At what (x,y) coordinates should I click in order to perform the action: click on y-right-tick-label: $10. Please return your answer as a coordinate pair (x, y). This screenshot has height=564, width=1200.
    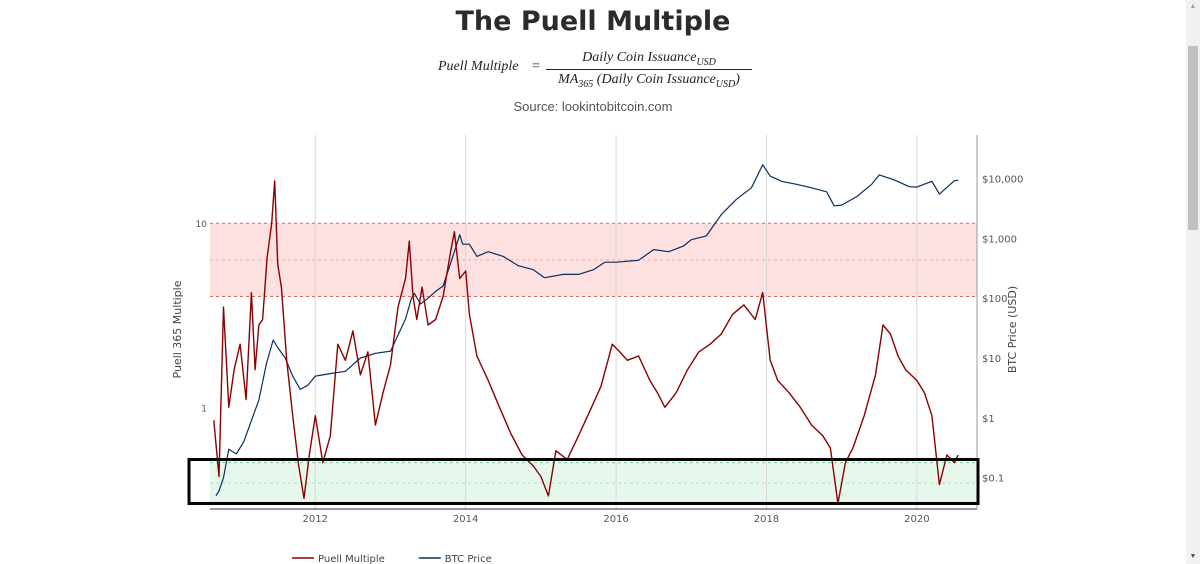
    Looking at the image, I should click on (991, 359).